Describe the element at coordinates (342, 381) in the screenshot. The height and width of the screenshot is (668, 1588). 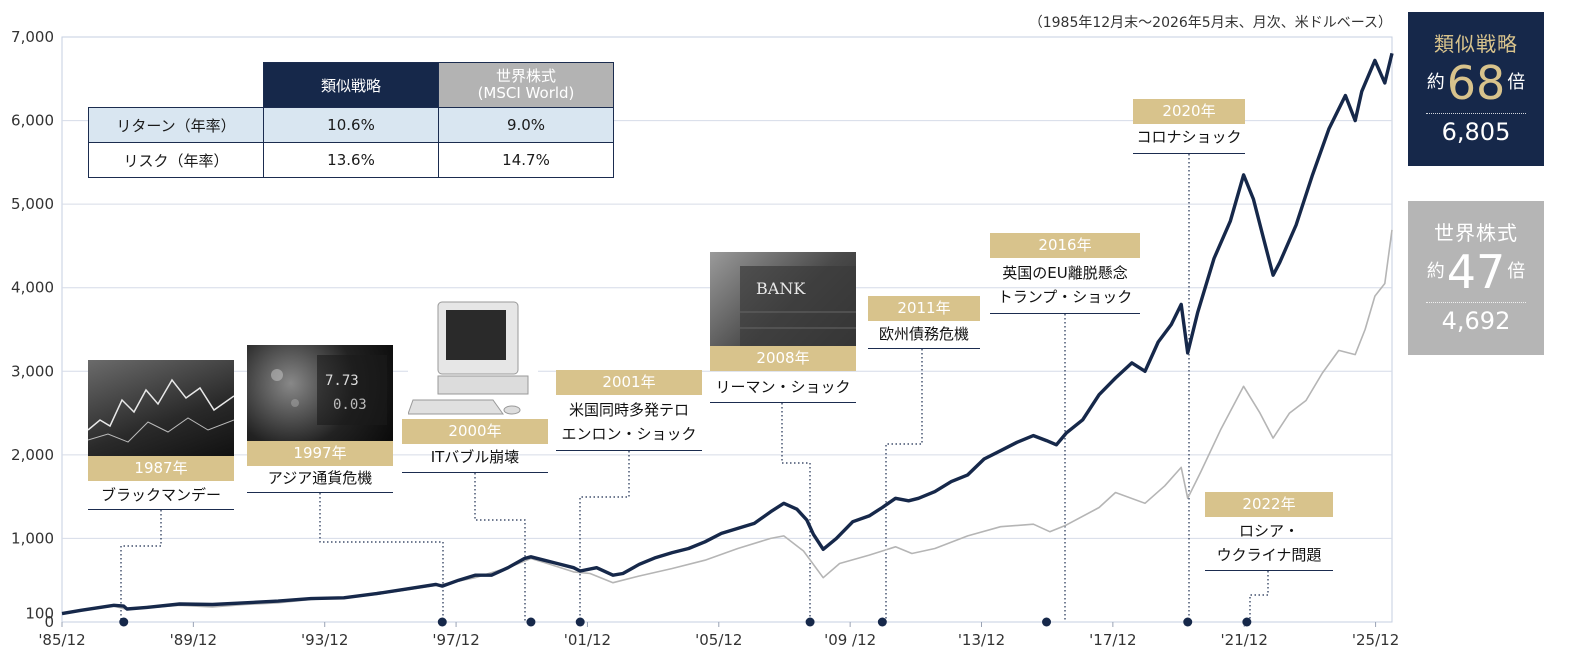
I see `svg-text: 7.73` at that location.